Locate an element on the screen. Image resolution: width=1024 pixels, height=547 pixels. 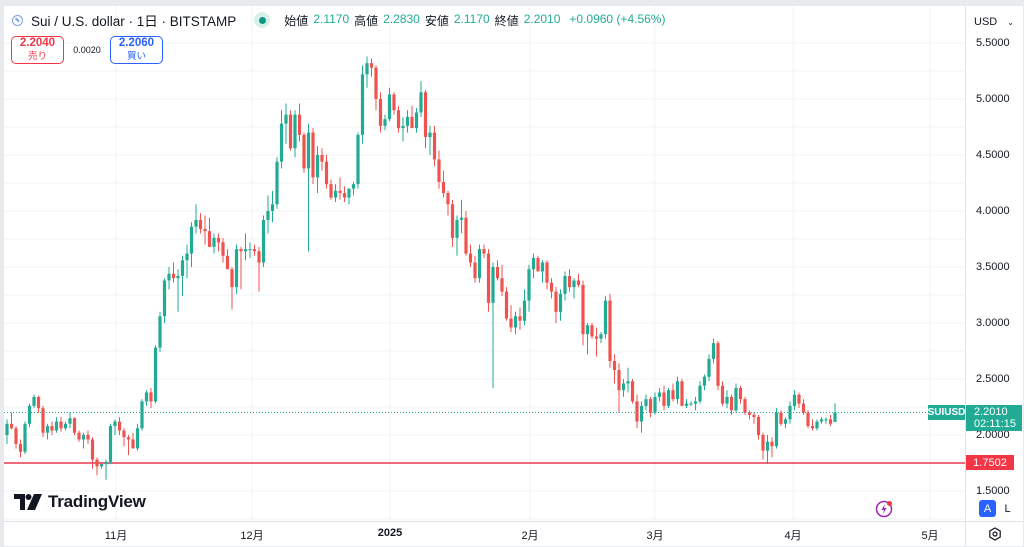
buy-button: 2.2060 買い is located at coordinates (136, 50).